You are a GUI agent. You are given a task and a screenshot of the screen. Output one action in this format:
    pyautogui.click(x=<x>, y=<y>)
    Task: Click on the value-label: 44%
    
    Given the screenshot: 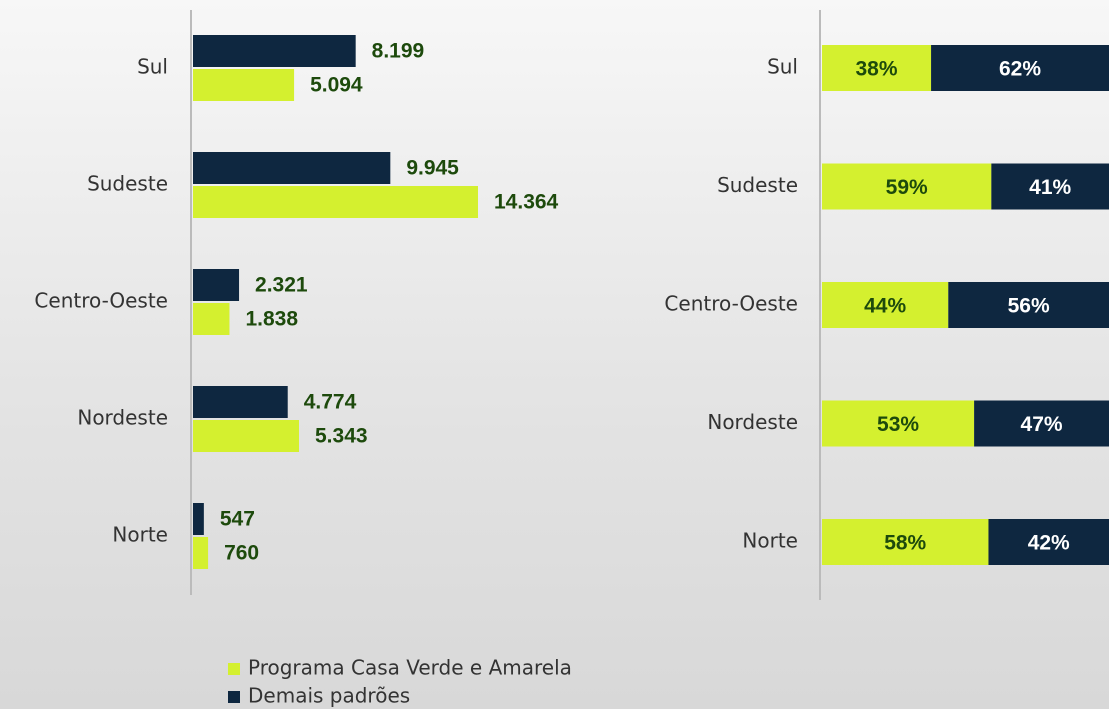 What is the action you would take?
    pyautogui.click(x=885, y=306)
    